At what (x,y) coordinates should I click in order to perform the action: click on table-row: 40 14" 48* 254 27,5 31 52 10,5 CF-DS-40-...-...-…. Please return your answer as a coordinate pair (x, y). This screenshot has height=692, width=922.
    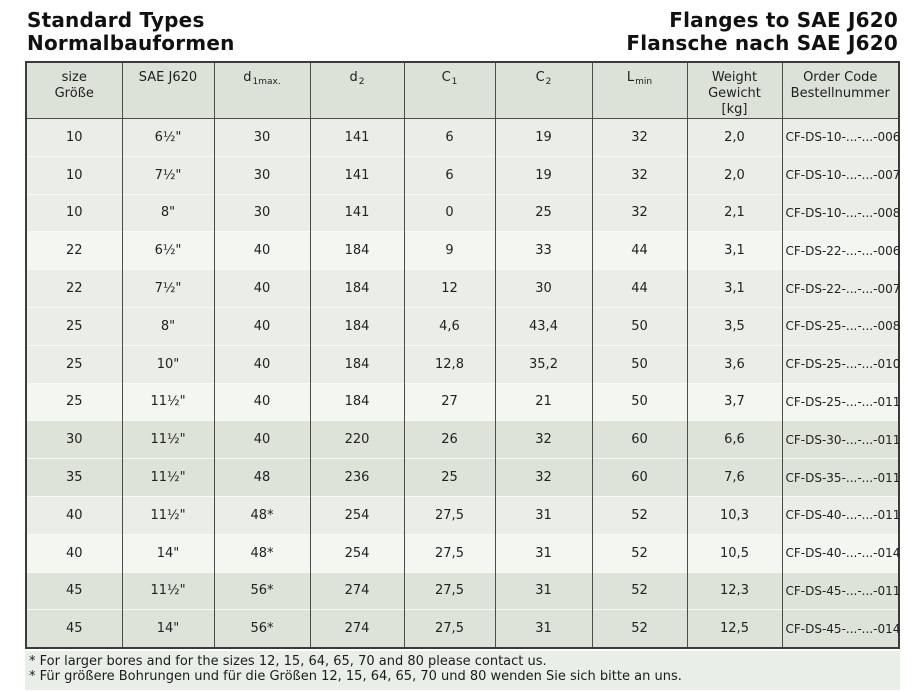
    Looking at the image, I should click on (462, 553).